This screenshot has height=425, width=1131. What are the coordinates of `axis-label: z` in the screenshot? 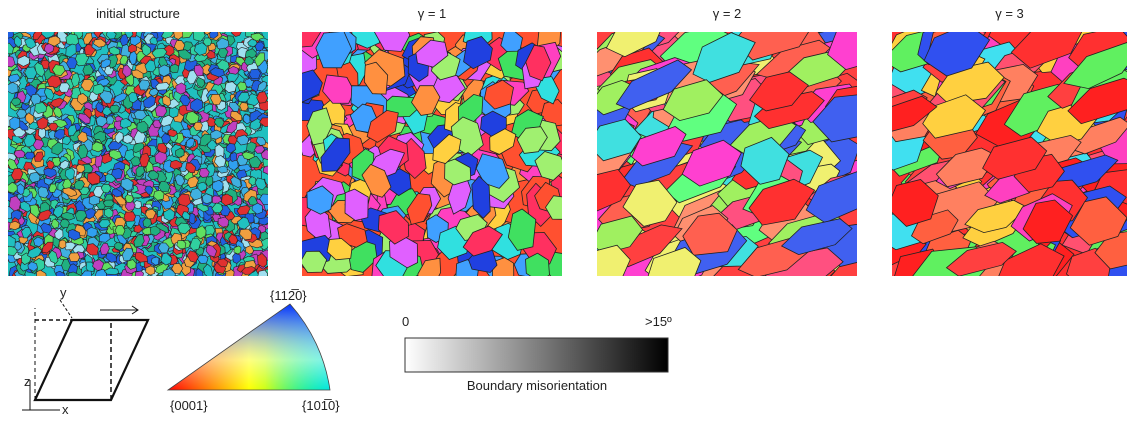 It's located at (27, 381).